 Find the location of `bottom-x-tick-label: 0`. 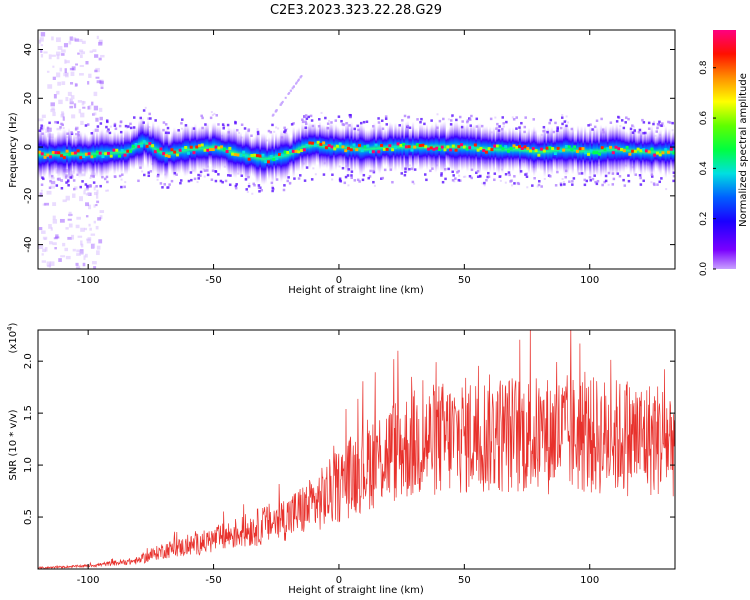

bottom-x-tick-label: 0 is located at coordinates (339, 580).